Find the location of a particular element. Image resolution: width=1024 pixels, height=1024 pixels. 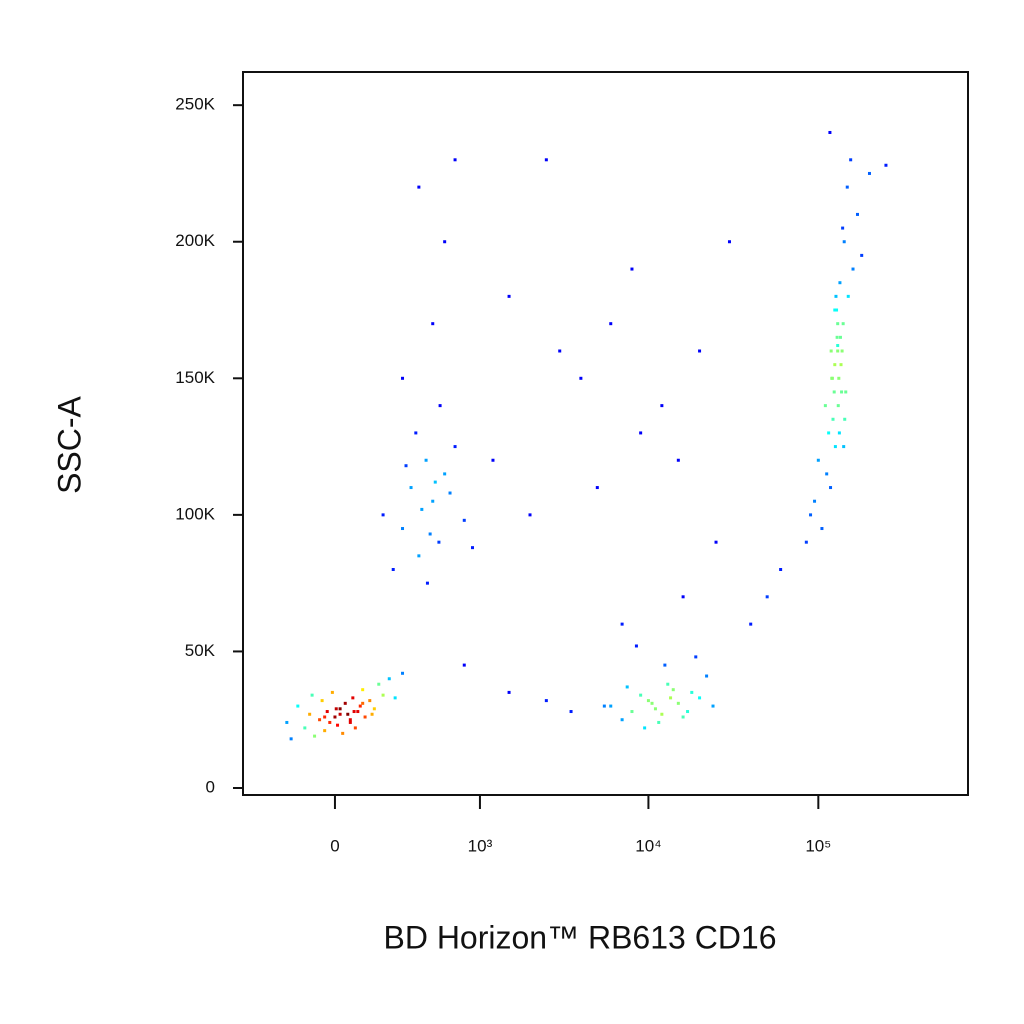

y-tick-label: 0 is located at coordinates (210, 786).